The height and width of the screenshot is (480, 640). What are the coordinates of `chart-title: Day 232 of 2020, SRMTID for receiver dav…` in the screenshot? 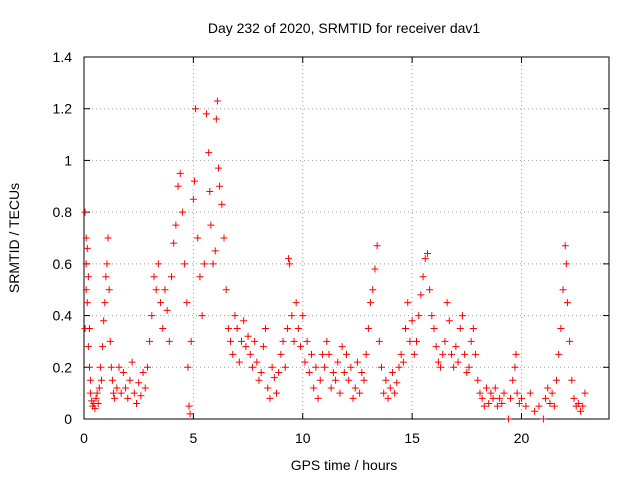 It's located at (344, 28).